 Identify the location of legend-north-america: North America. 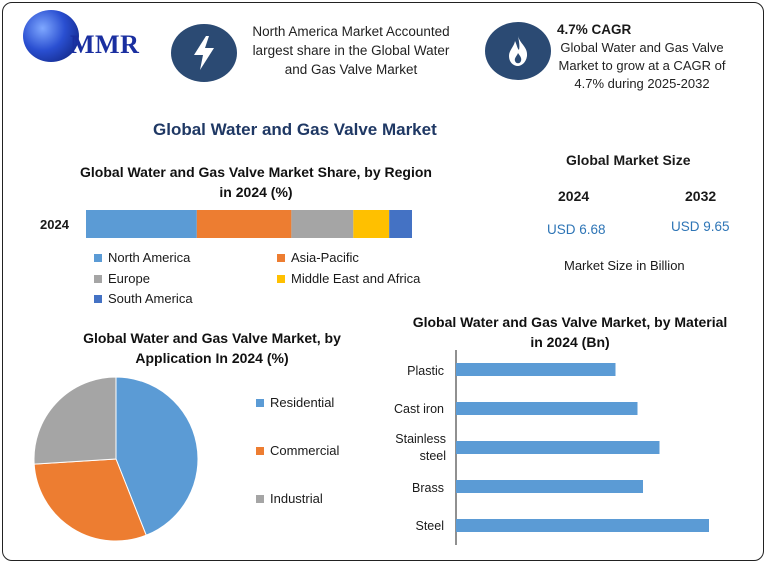
(142, 257).